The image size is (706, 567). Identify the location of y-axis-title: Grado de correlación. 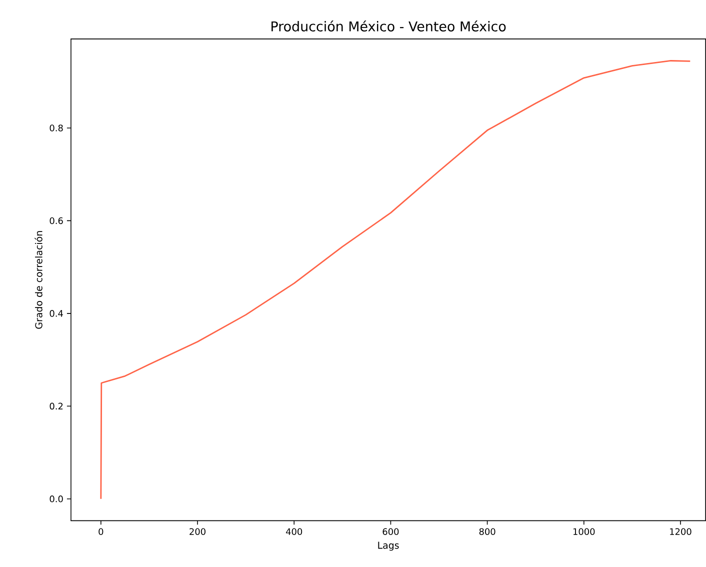
(38, 280).